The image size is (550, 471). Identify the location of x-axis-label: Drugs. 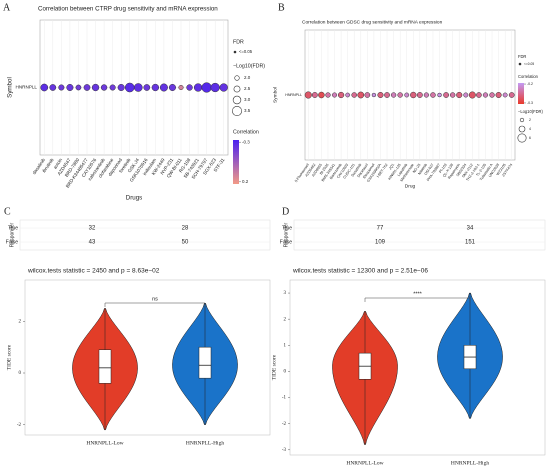
(134, 198).